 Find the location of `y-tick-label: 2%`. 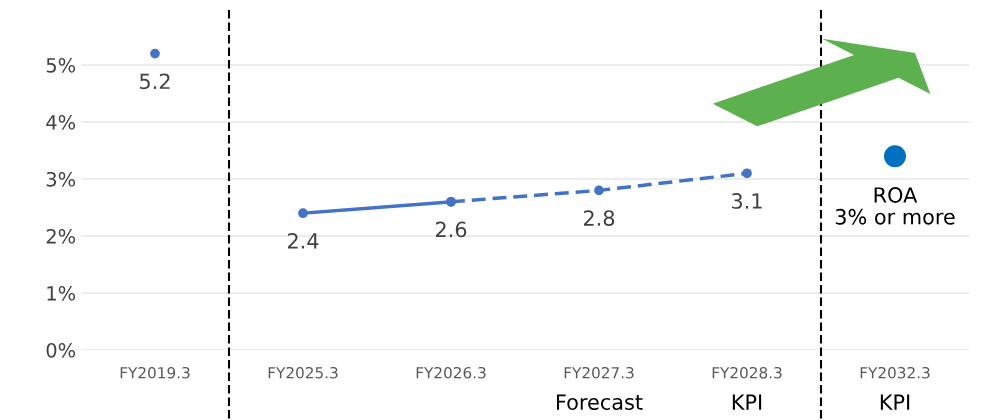

y-tick-label: 2% is located at coordinates (61, 236).